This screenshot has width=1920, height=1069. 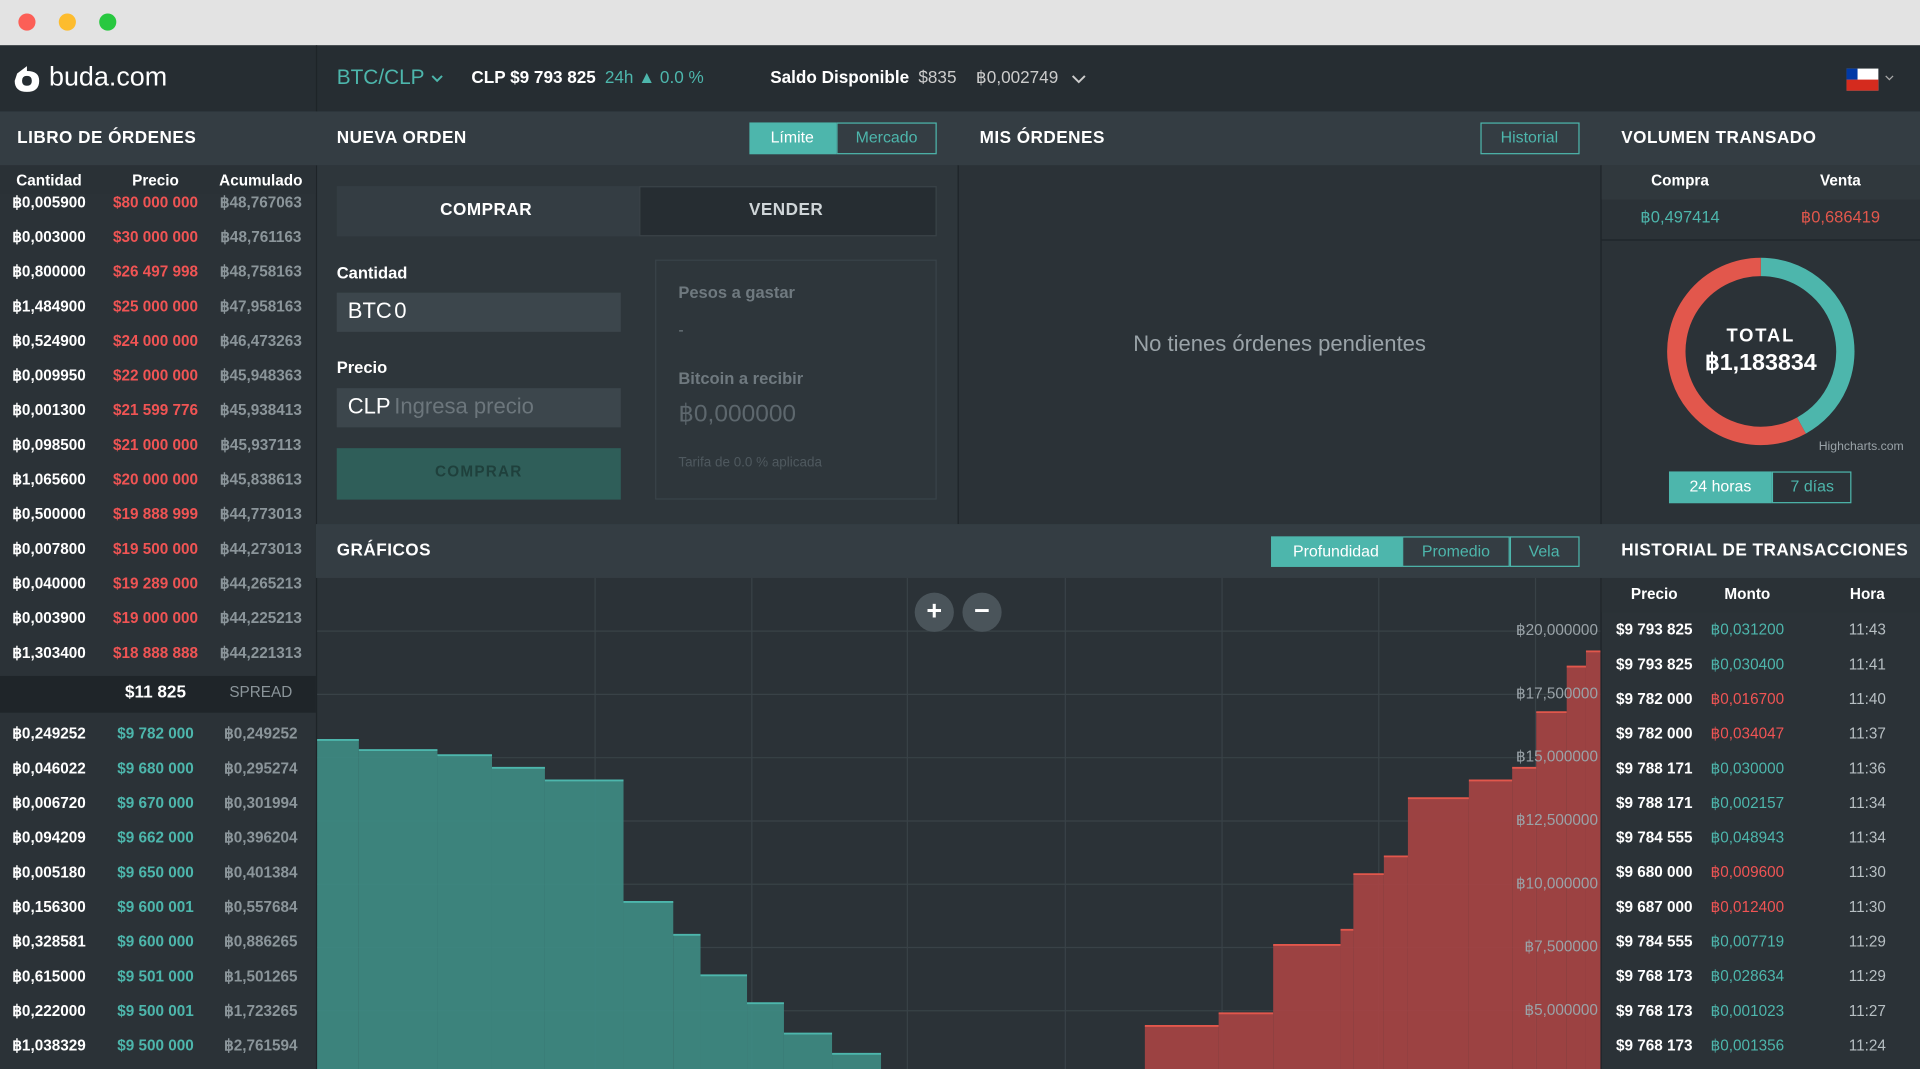 What do you see at coordinates (937, 77) in the screenshot?
I see `balance-clp: $835` at bounding box center [937, 77].